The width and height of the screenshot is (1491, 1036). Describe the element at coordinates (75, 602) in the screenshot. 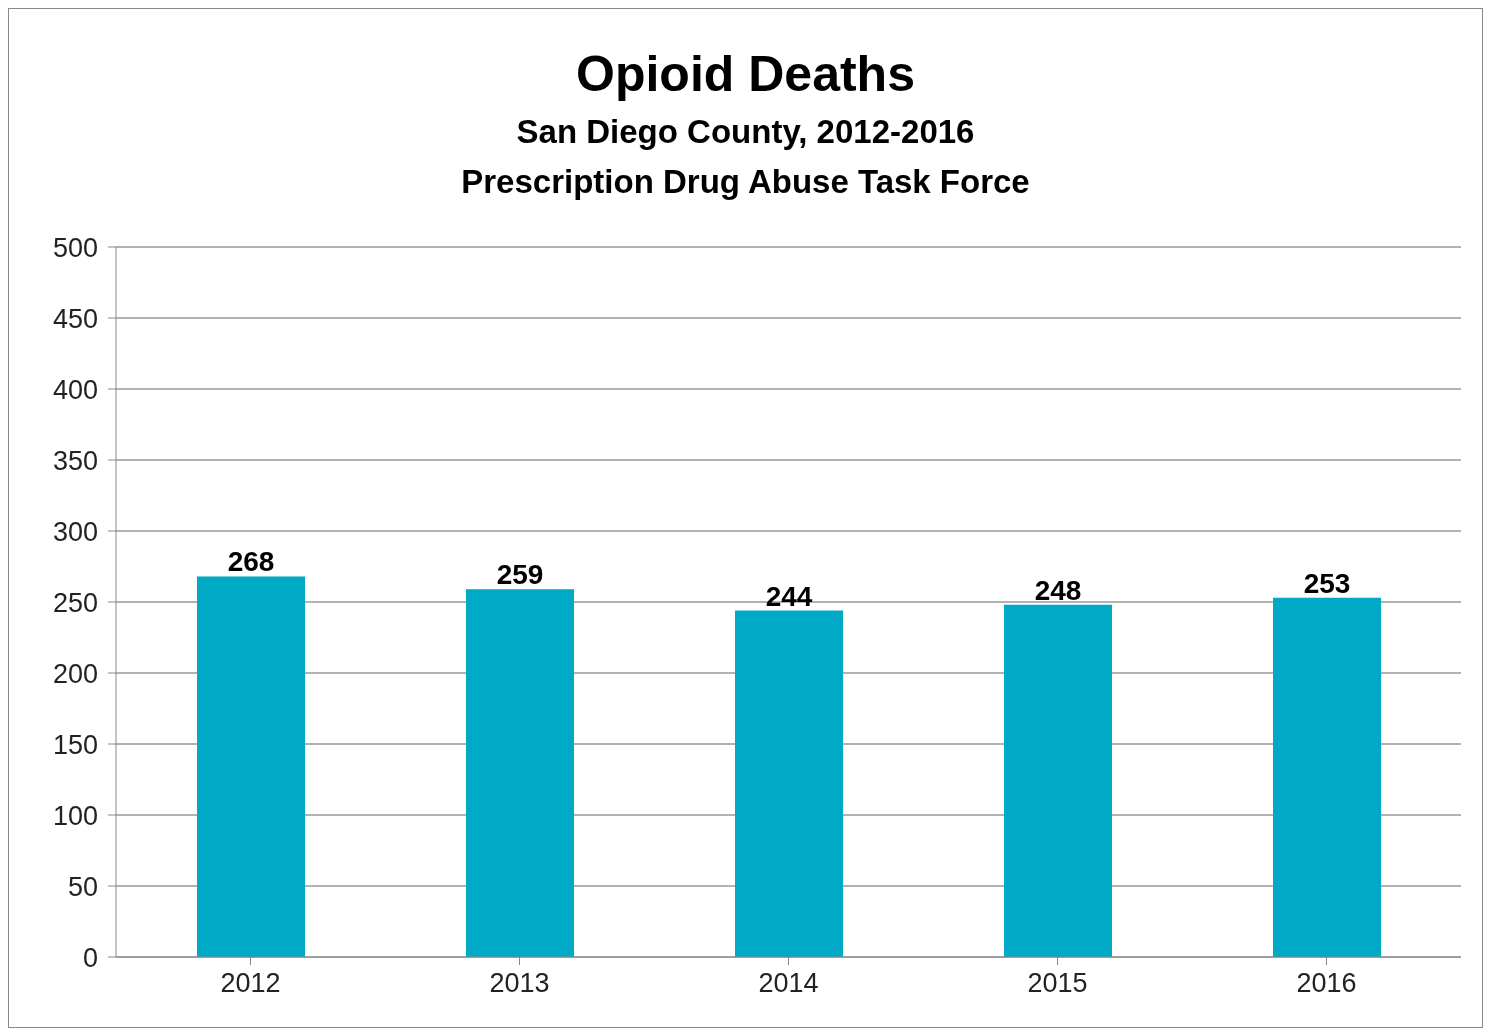

I see `y-tick-label: 250` at that location.